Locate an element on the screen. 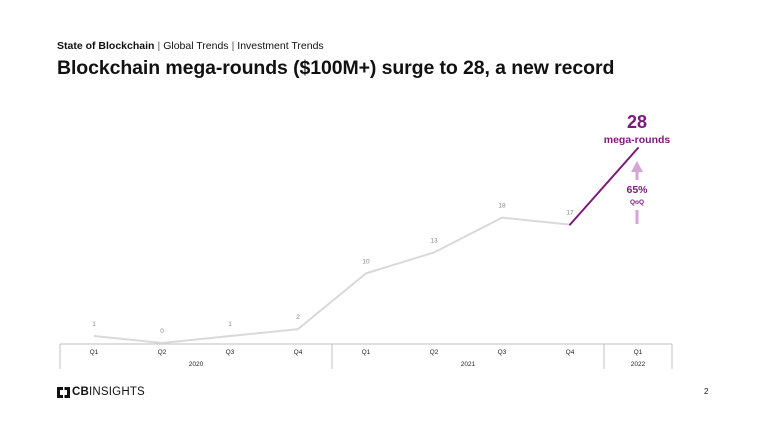  logo-text-bold: CB is located at coordinates (81, 392).